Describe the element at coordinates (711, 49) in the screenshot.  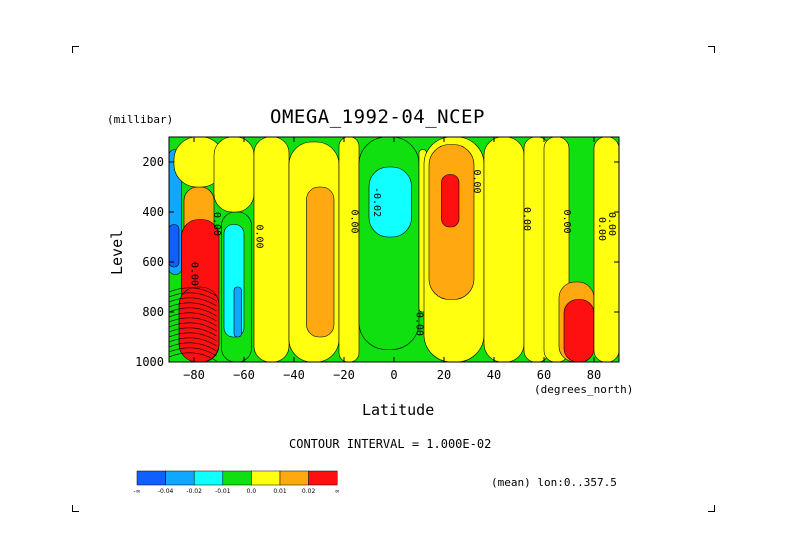
I see `crop-mark-top-right` at that location.